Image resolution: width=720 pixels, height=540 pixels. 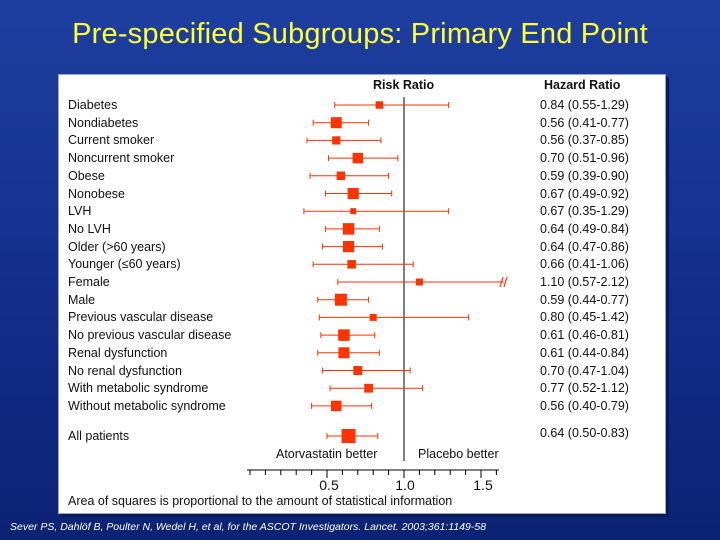 What do you see at coordinates (336, 140) in the screenshot?
I see `row-2-square` at bounding box center [336, 140].